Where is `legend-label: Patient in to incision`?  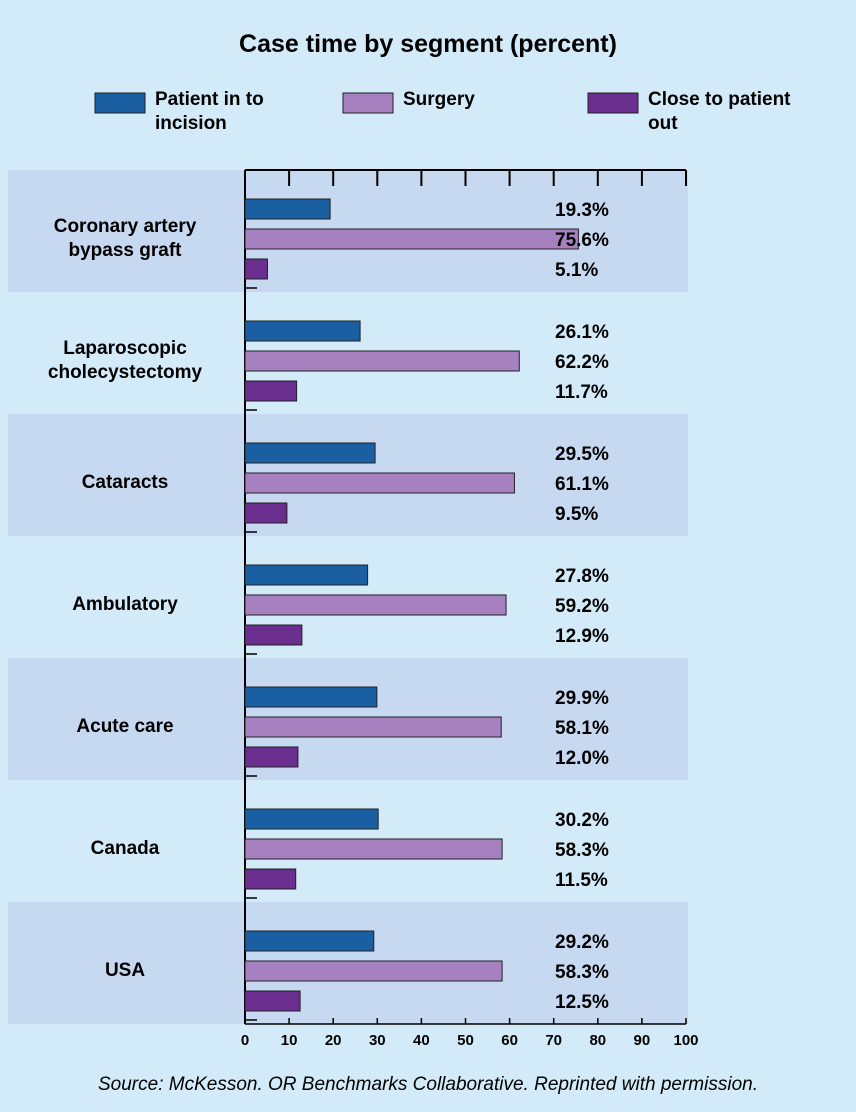 legend-label: Patient in to incision is located at coordinates (209, 111).